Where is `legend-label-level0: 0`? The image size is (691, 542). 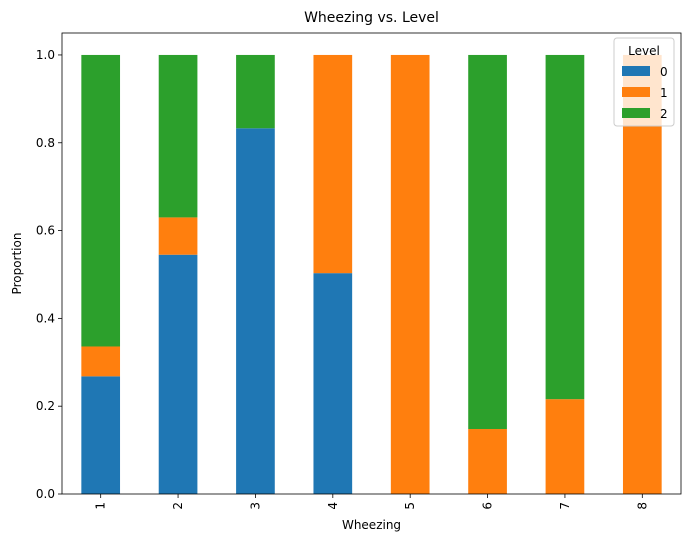
legend-label-level0: 0 is located at coordinates (664, 72).